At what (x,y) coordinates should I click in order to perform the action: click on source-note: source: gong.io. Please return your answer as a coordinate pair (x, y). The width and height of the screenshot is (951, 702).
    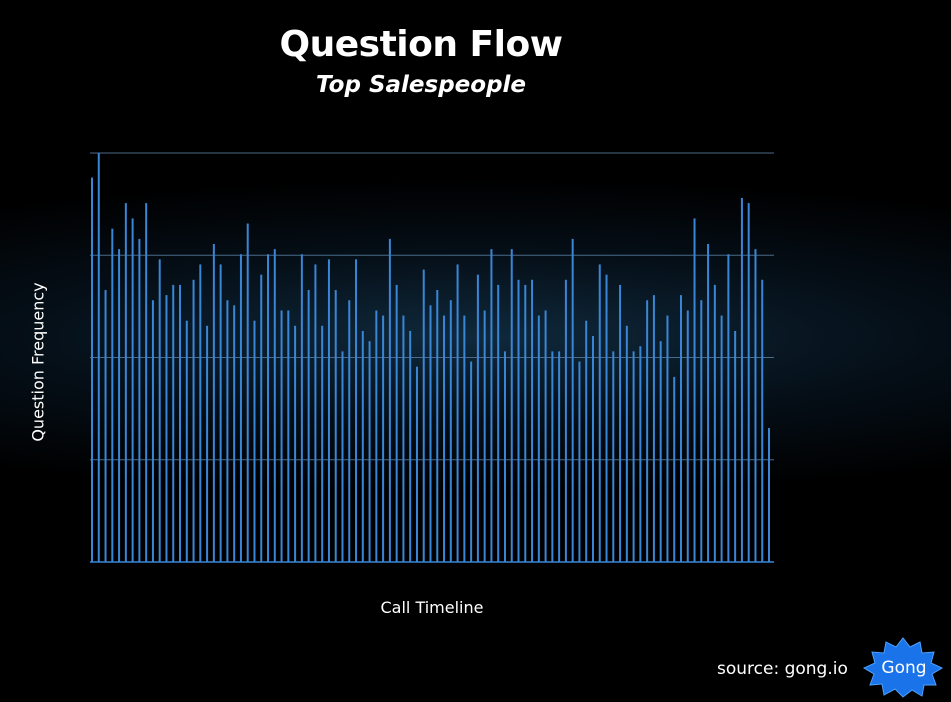
    Looking at the image, I should click on (782, 669).